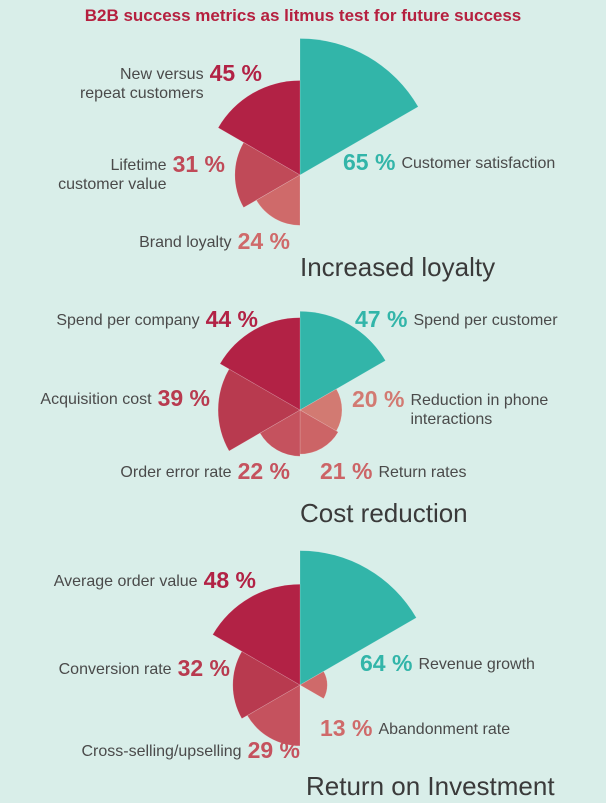  I want to click on label-brand-loyalty: Brand loyalty, so click(185, 242).